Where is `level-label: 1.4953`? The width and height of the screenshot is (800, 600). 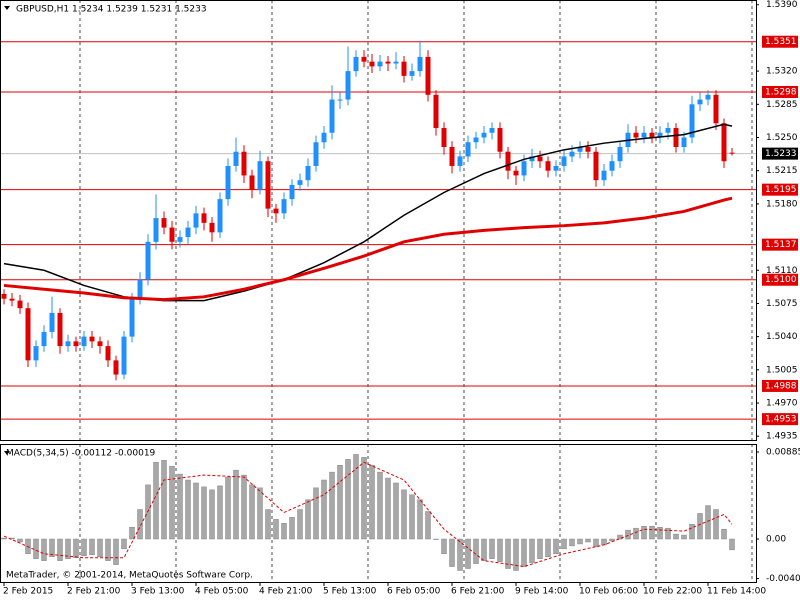 level-label: 1.4953 is located at coordinates (781, 420).